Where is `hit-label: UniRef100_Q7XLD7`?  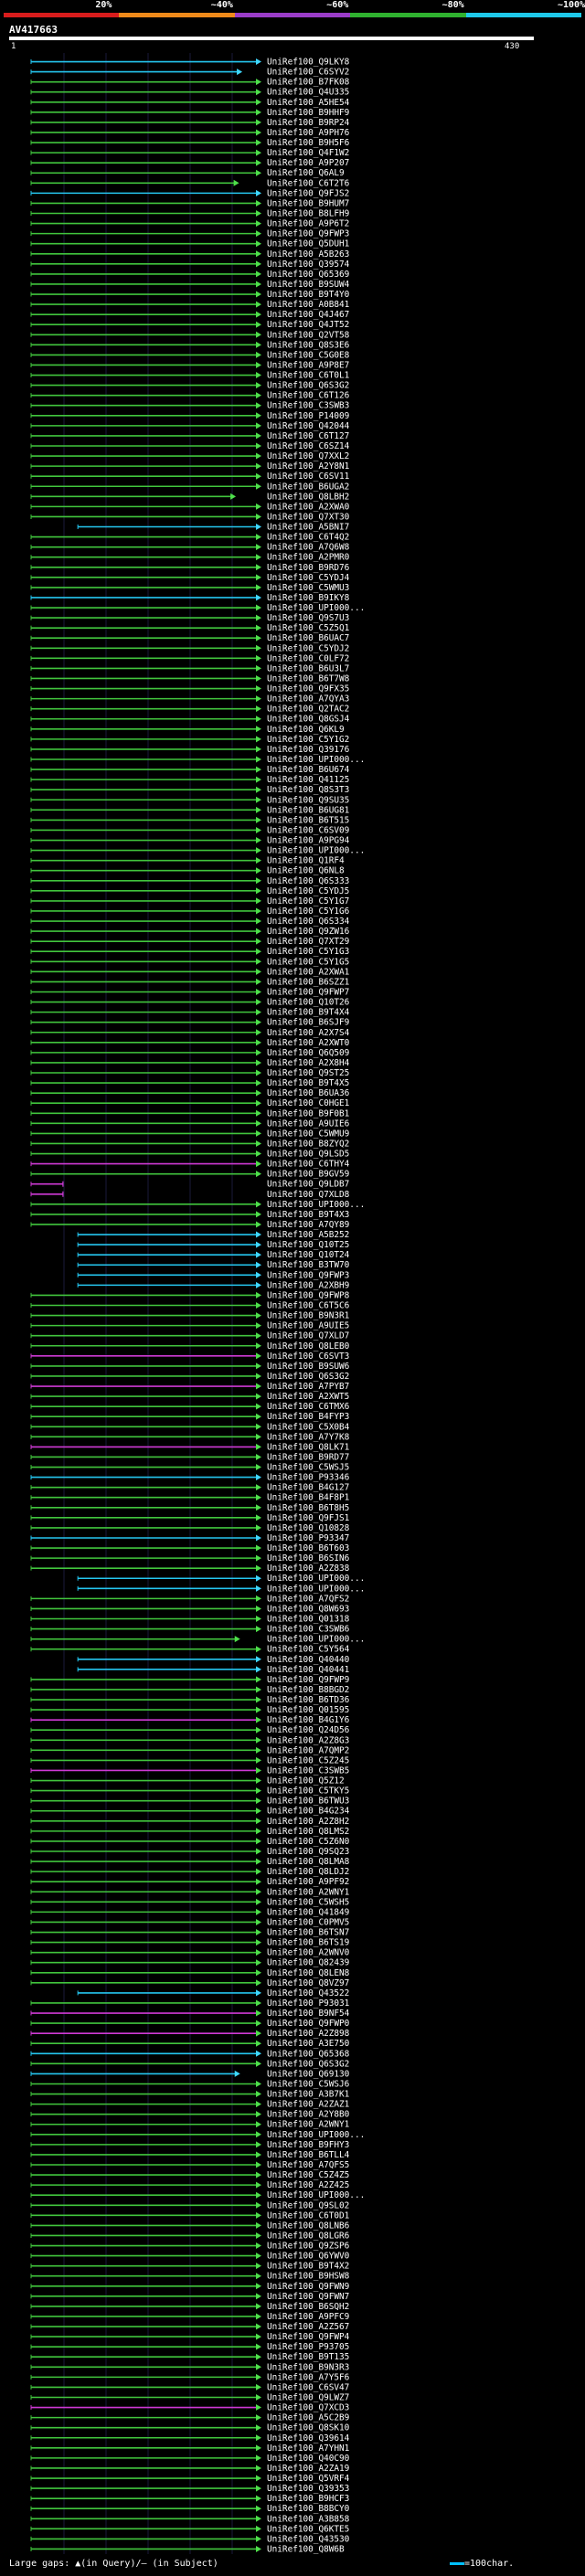
hit-label: UniRef100_Q7XLD7 is located at coordinates (308, 1336).